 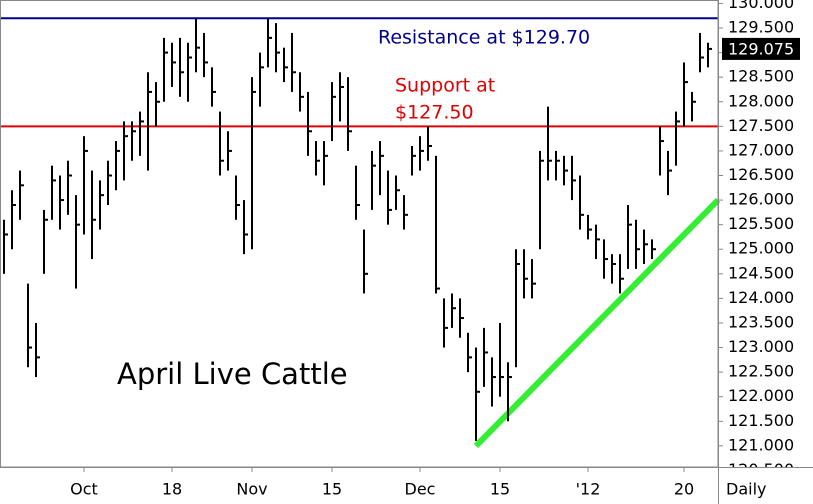 I want to click on x-tick-label: '12, so click(x=588, y=489).